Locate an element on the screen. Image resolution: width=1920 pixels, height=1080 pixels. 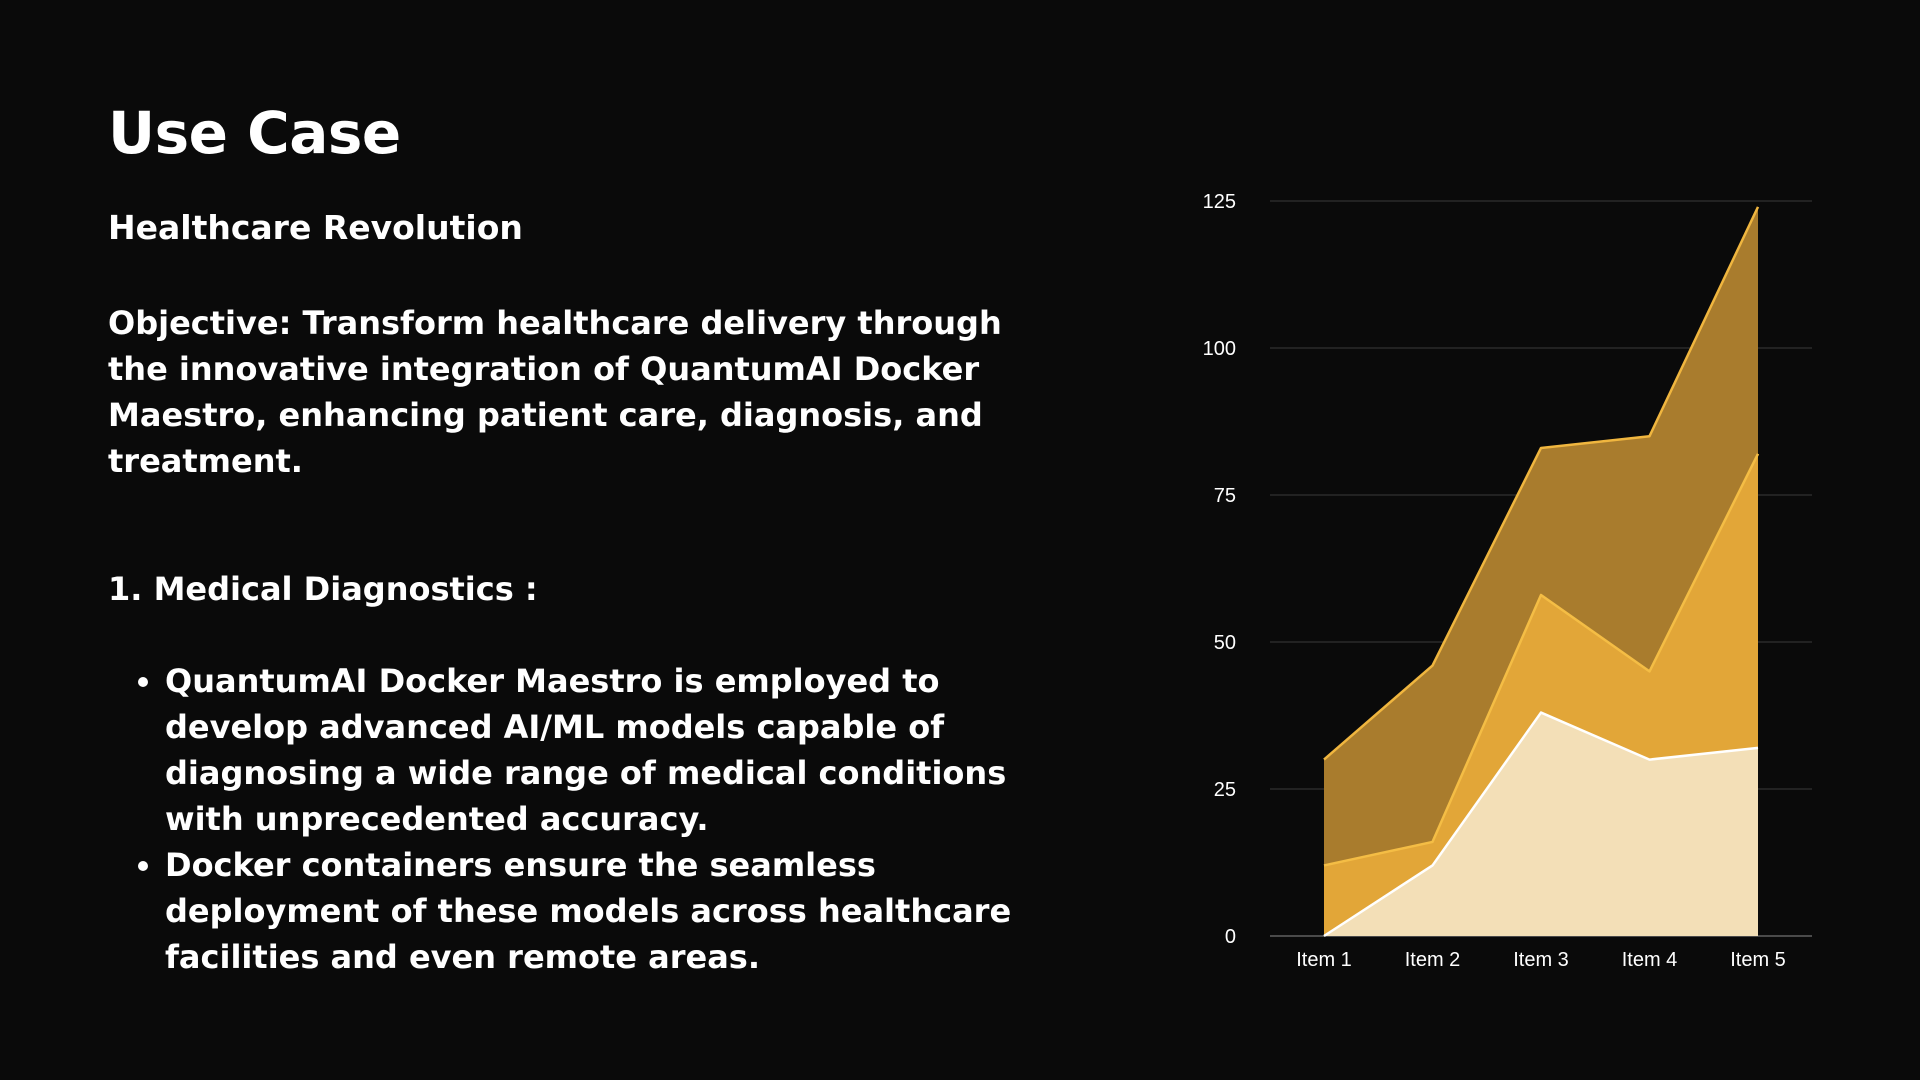
x-tick-label: Item 1 is located at coordinates (1324, 960).